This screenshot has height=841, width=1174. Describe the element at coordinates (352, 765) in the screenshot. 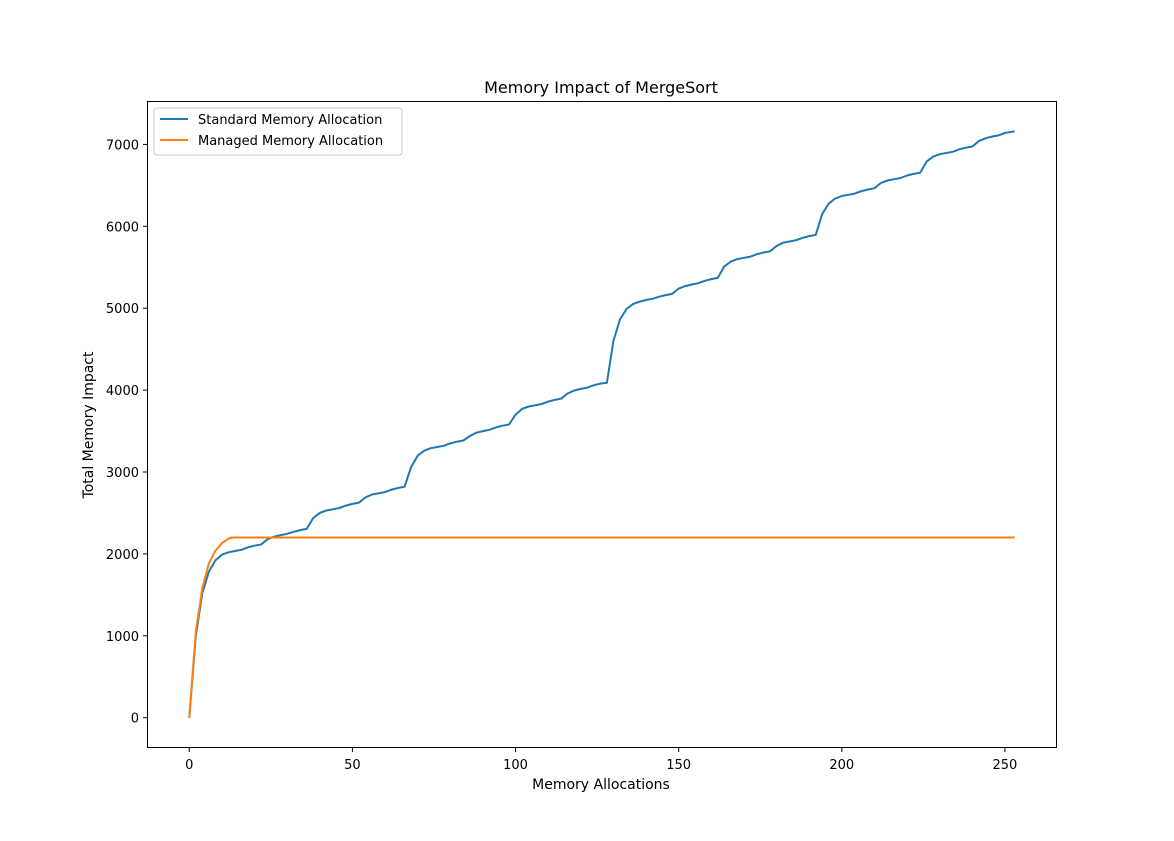

I see `x-tick-label: 50` at that location.